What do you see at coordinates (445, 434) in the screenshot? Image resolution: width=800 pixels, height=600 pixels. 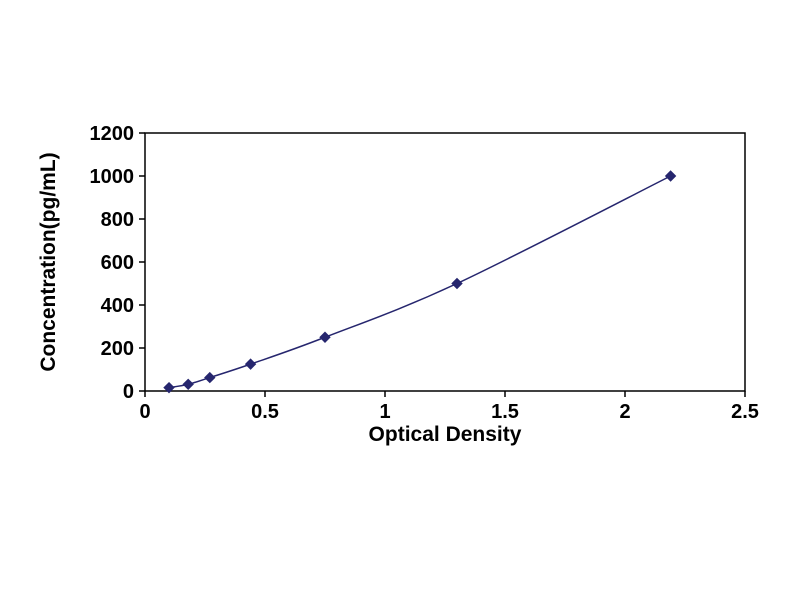 I see `x-axis-label: Optical Density` at bounding box center [445, 434].